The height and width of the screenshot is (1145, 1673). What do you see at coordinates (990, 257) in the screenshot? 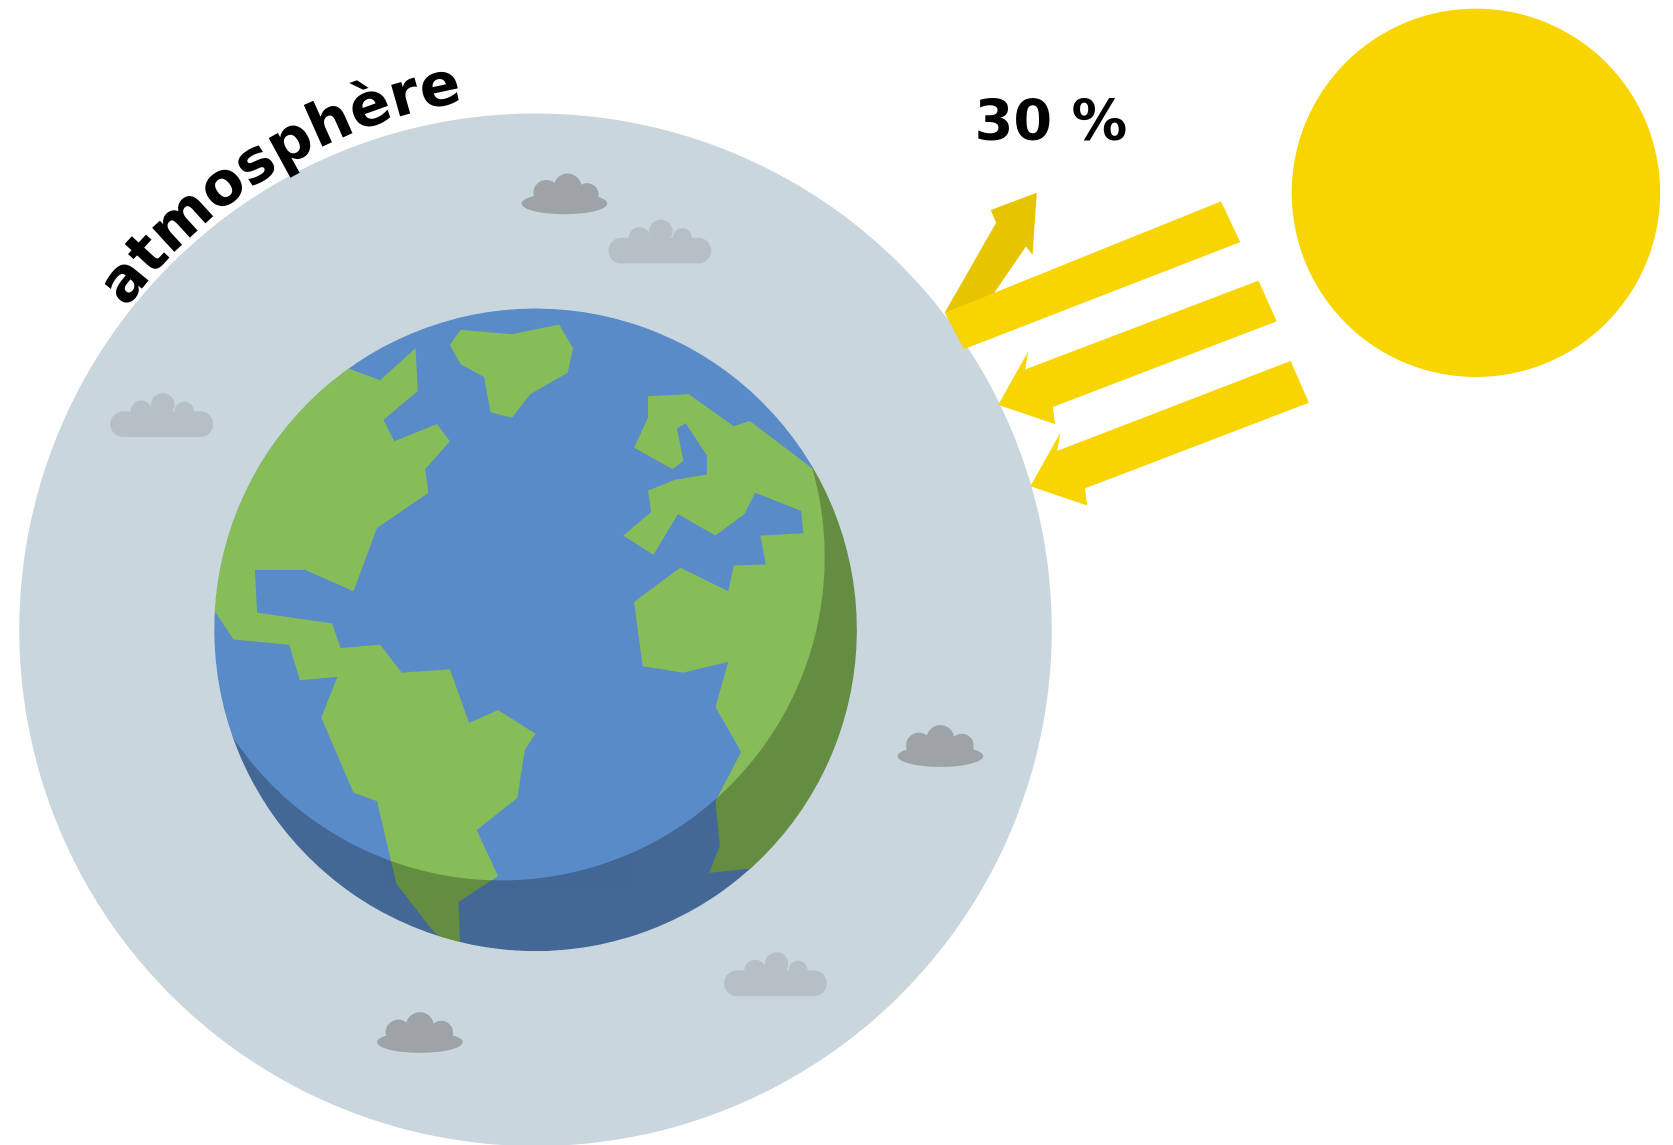
I see `reflected-arrow` at bounding box center [990, 257].